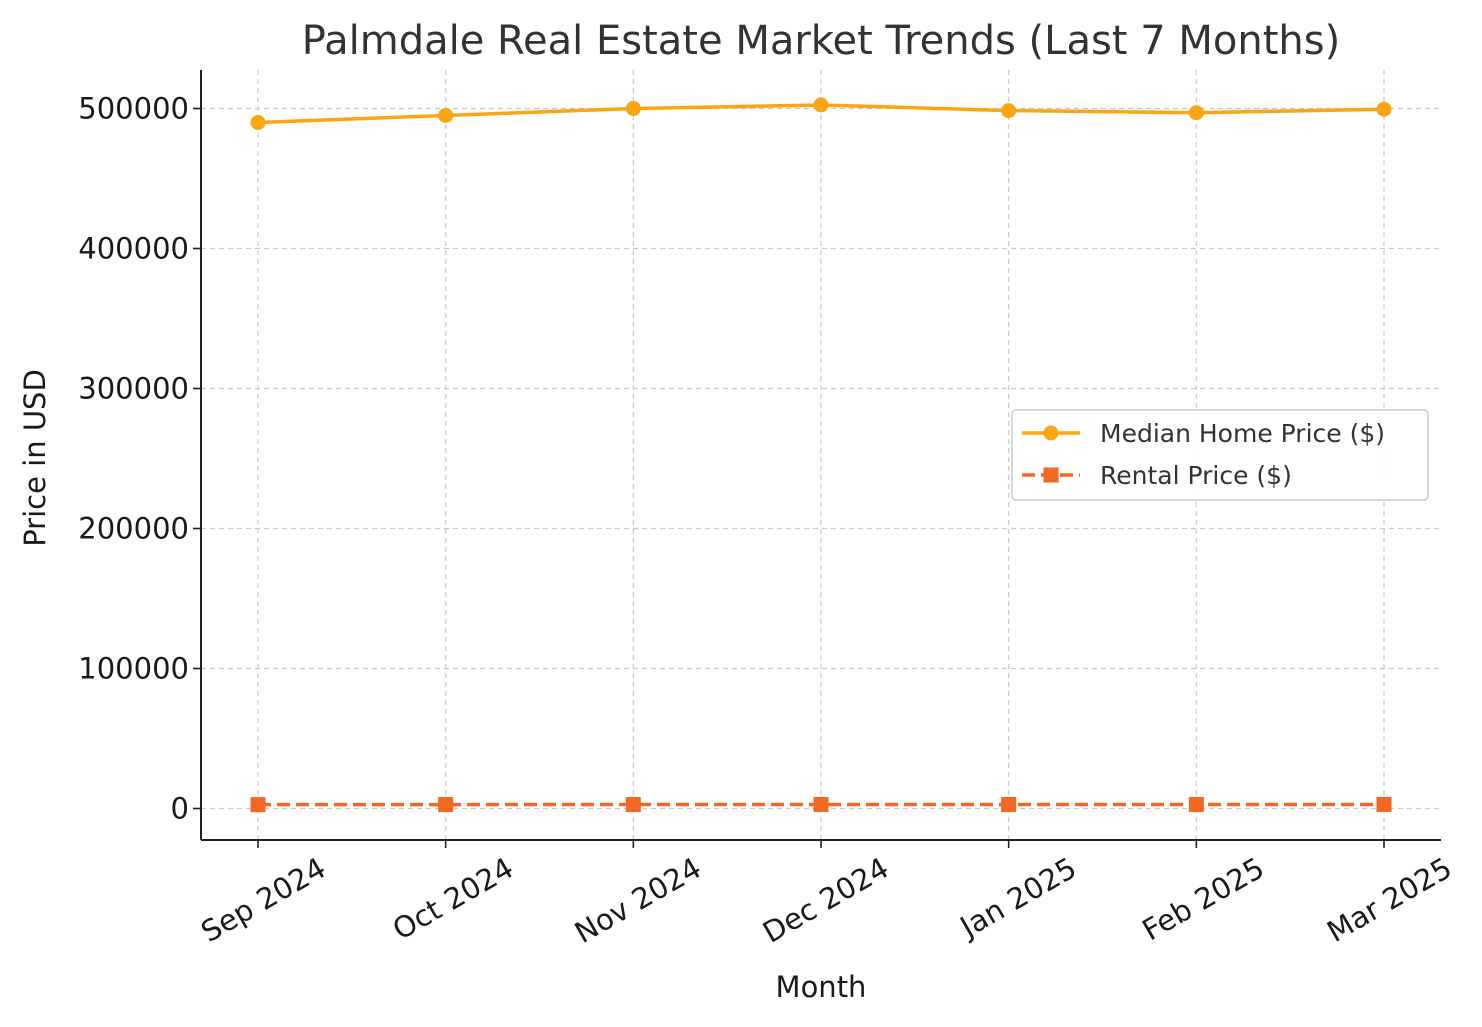 This screenshot has height=1027, width=1482. I want to click on x-tick-label: Nov 2024, so click(638, 900).